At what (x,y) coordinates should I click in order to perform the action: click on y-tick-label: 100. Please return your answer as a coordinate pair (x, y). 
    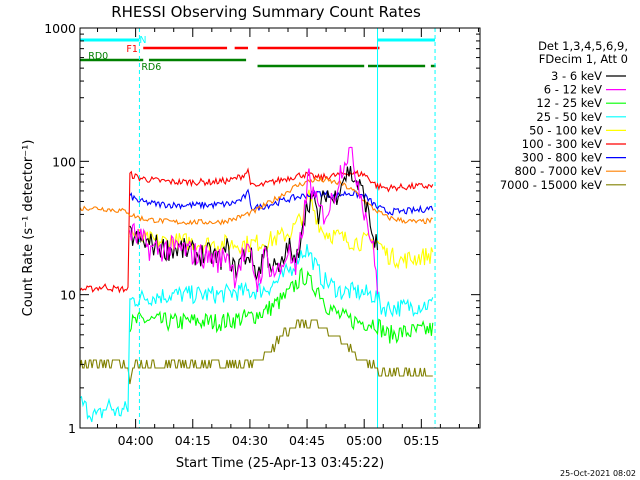
    Looking at the image, I should click on (64, 161).